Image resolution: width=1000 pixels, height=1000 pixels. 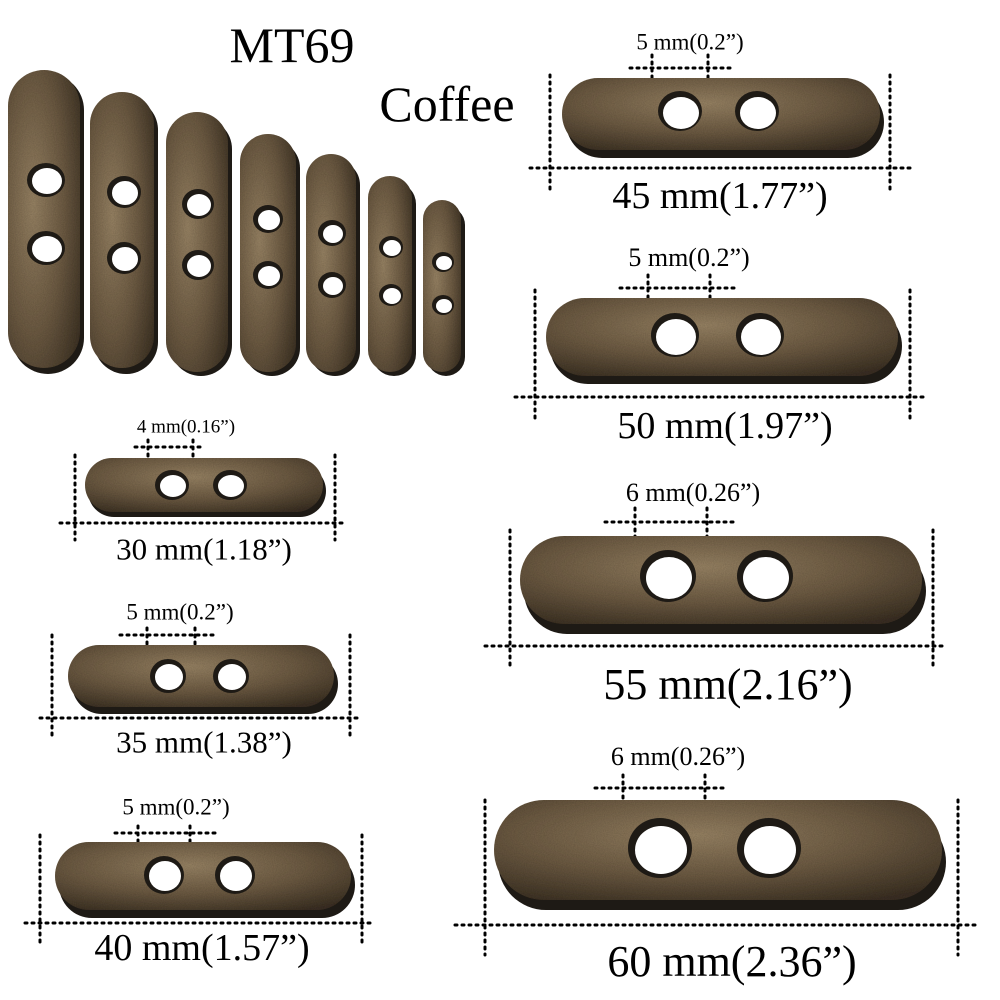 What do you see at coordinates (204, 742) in the screenshot?
I see `length-label-35mm: 35 mm(1.38”)` at bounding box center [204, 742].